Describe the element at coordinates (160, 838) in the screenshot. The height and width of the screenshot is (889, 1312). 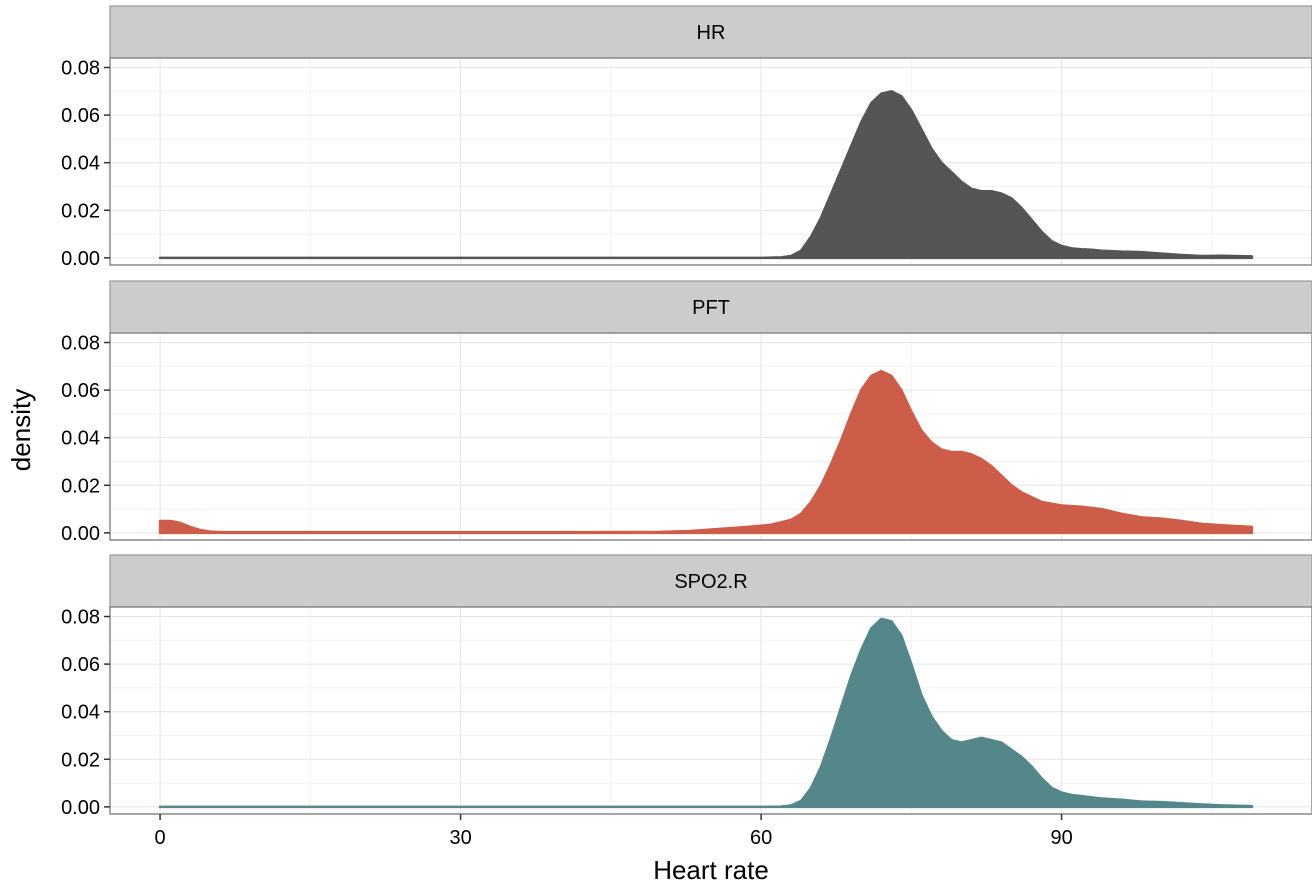
I see `x-tick-label: 0` at that location.